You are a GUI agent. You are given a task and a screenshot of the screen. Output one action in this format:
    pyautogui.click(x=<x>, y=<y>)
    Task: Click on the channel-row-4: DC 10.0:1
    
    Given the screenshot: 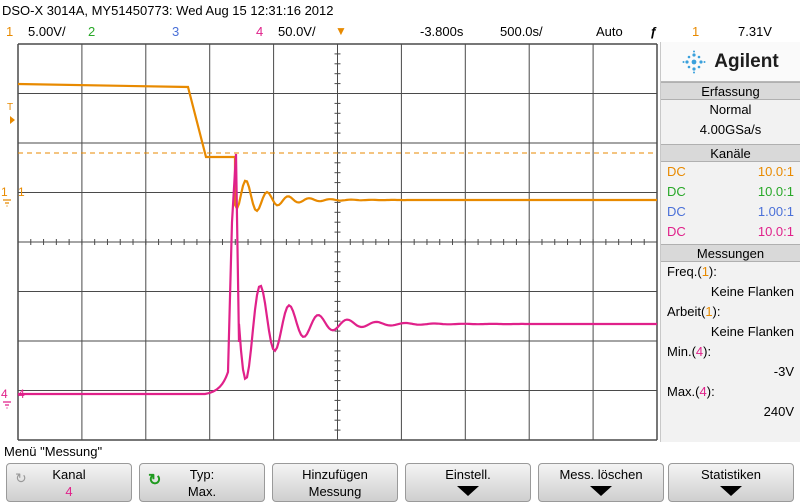 What is the action you would take?
    pyautogui.click(x=730, y=232)
    